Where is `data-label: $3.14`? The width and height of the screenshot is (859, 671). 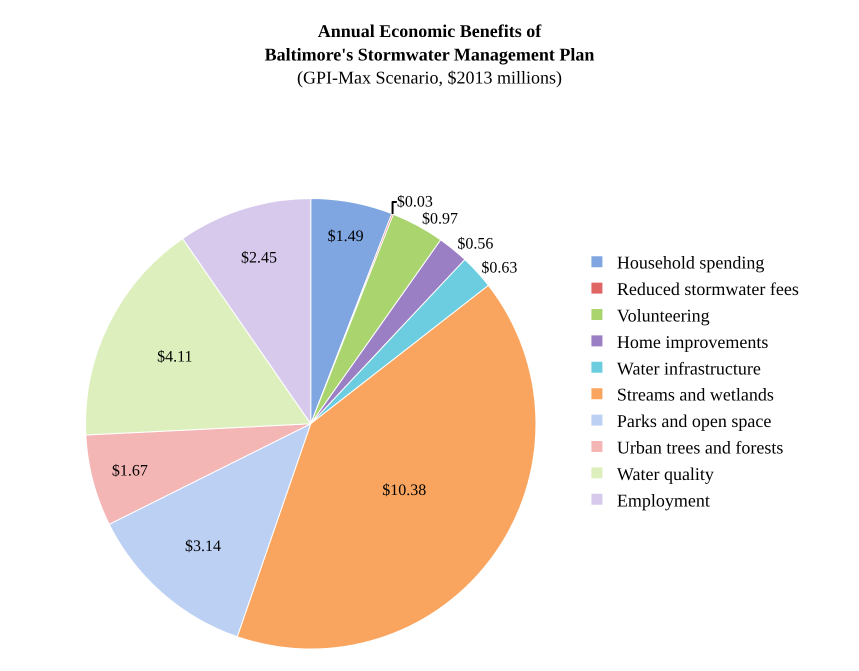 data-label: $3.14 is located at coordinates (202, 547).